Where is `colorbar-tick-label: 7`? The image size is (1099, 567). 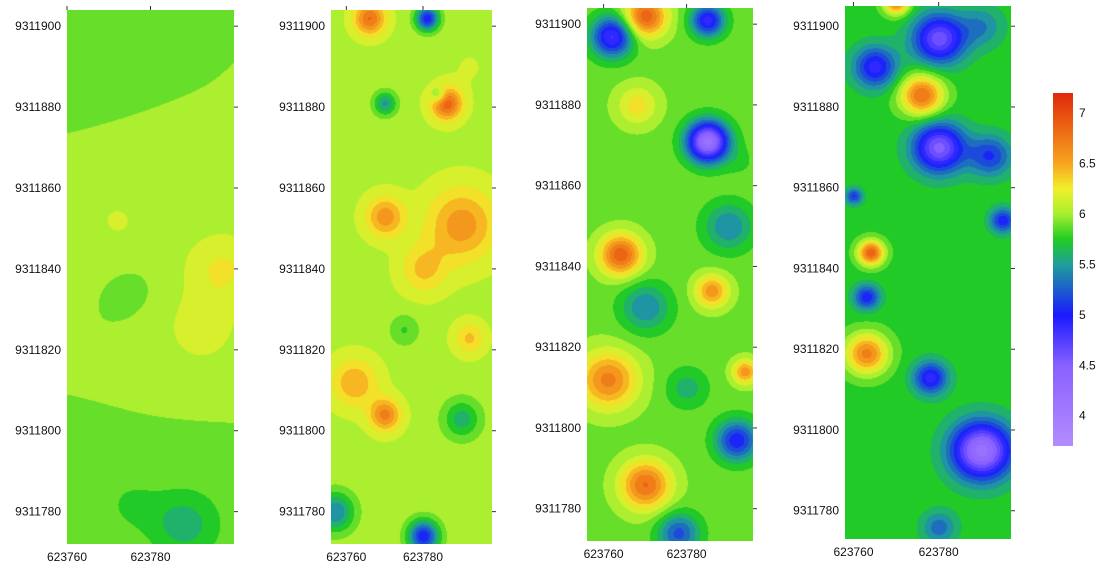
colorbar-tick-label: 7 is located at coordinates (1082, 113).